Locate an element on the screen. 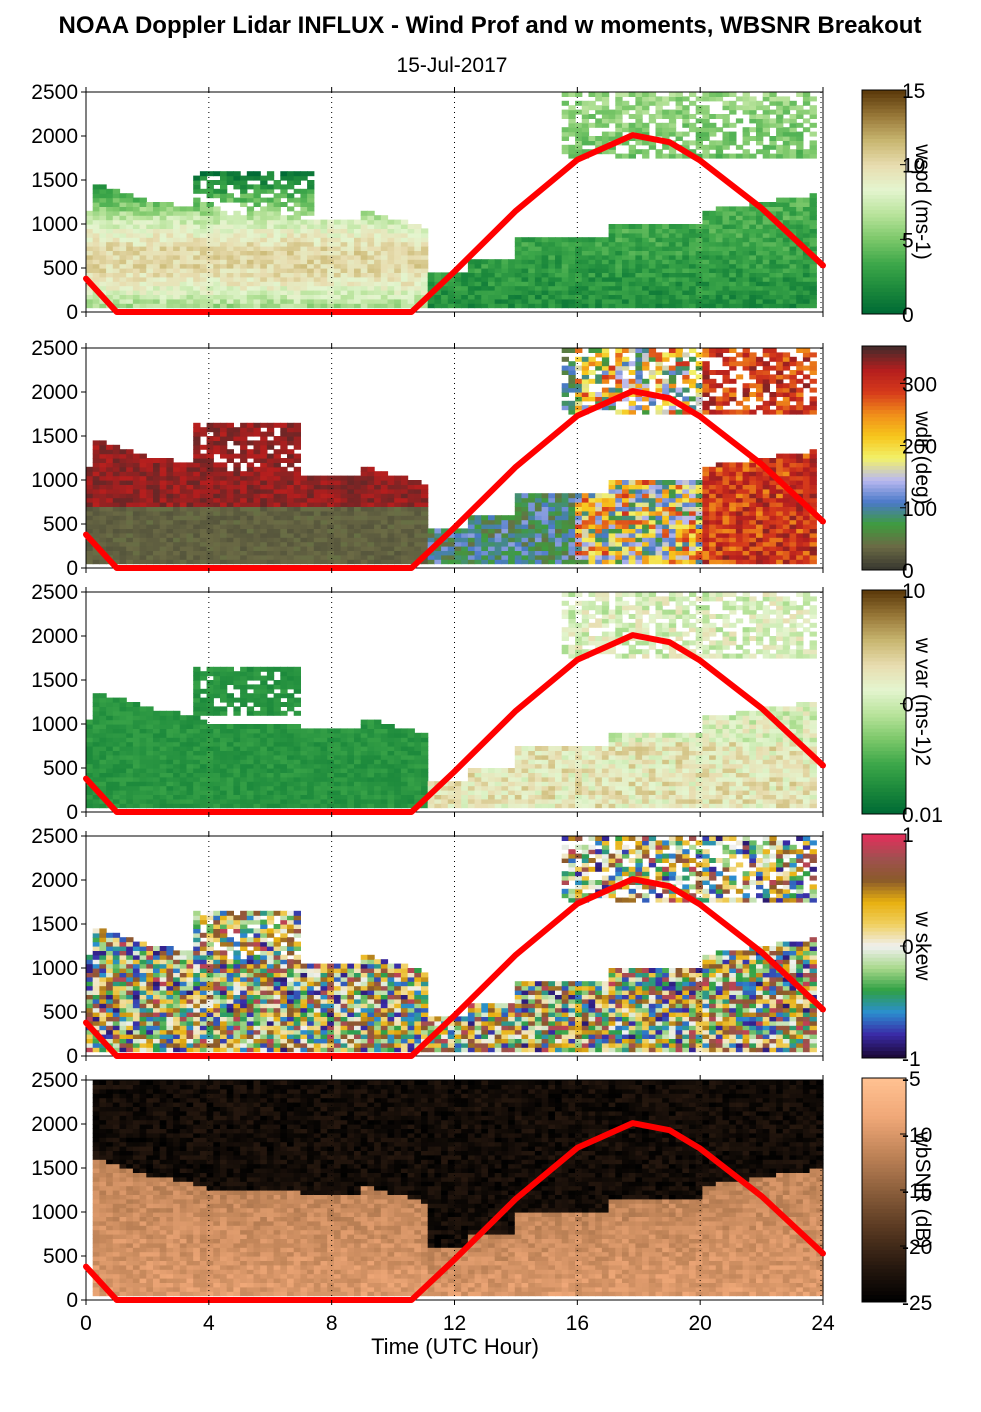  y-tick-label: 500 is located at coordinates (60, 268).